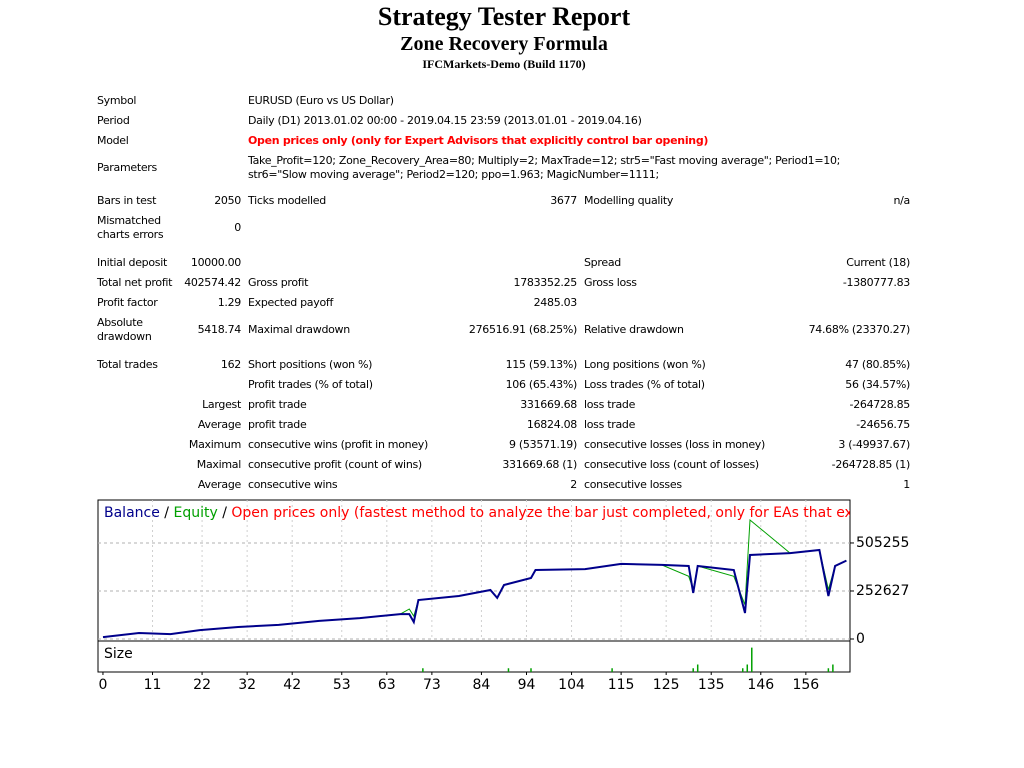 This screenshot has width=1024, height=768. I want to click on table-cell: Relative drawdown, so click(634, 329).